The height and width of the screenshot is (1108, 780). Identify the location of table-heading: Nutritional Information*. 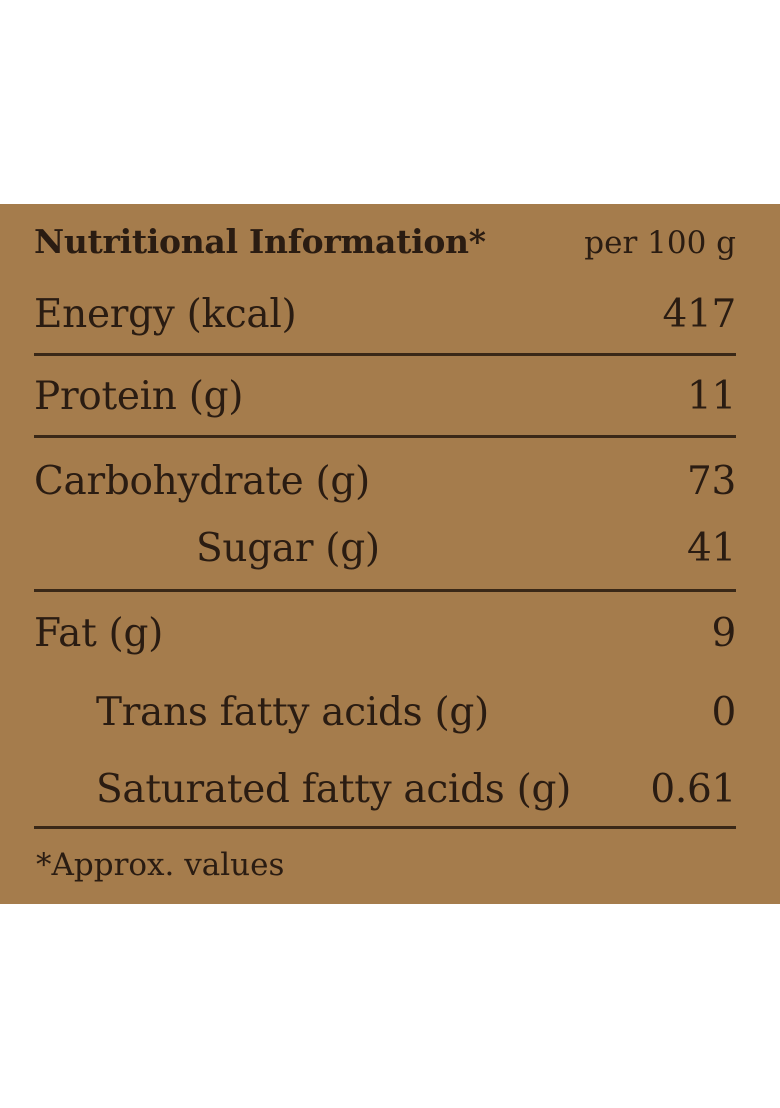
(260, 241).